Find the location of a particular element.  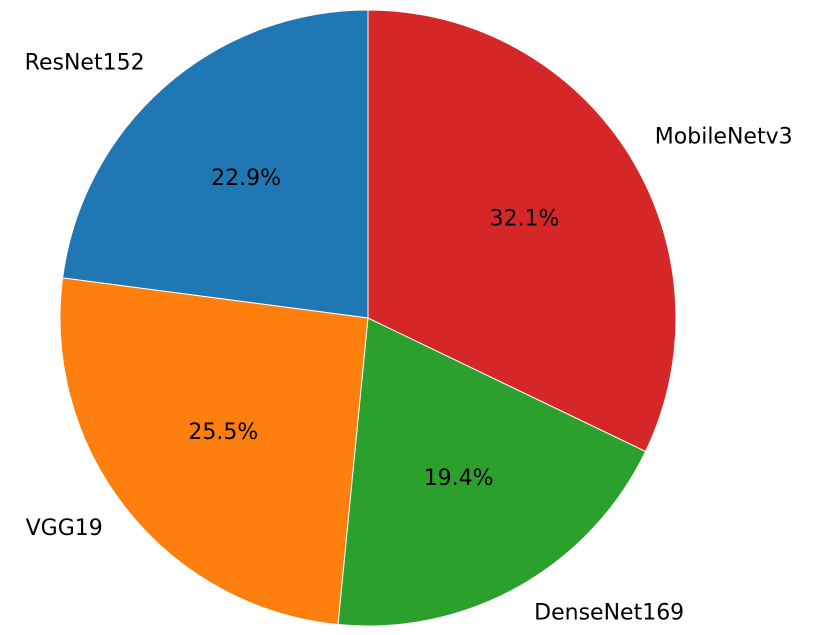

value-label: 22.9% is located at coordinates (246, 178).